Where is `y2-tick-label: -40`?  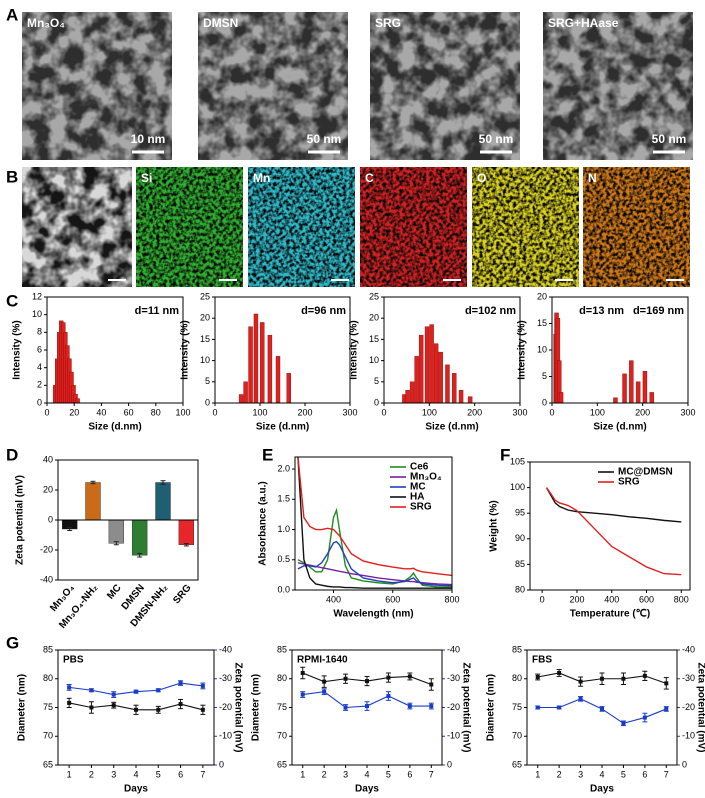 y2-tick-label: -40 is located at coordinates (225, 649).